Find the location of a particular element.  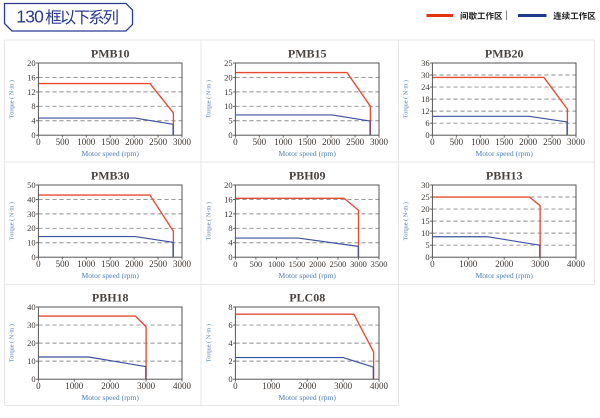

svg-text: PMB10 is located at coordinates (110, 54).